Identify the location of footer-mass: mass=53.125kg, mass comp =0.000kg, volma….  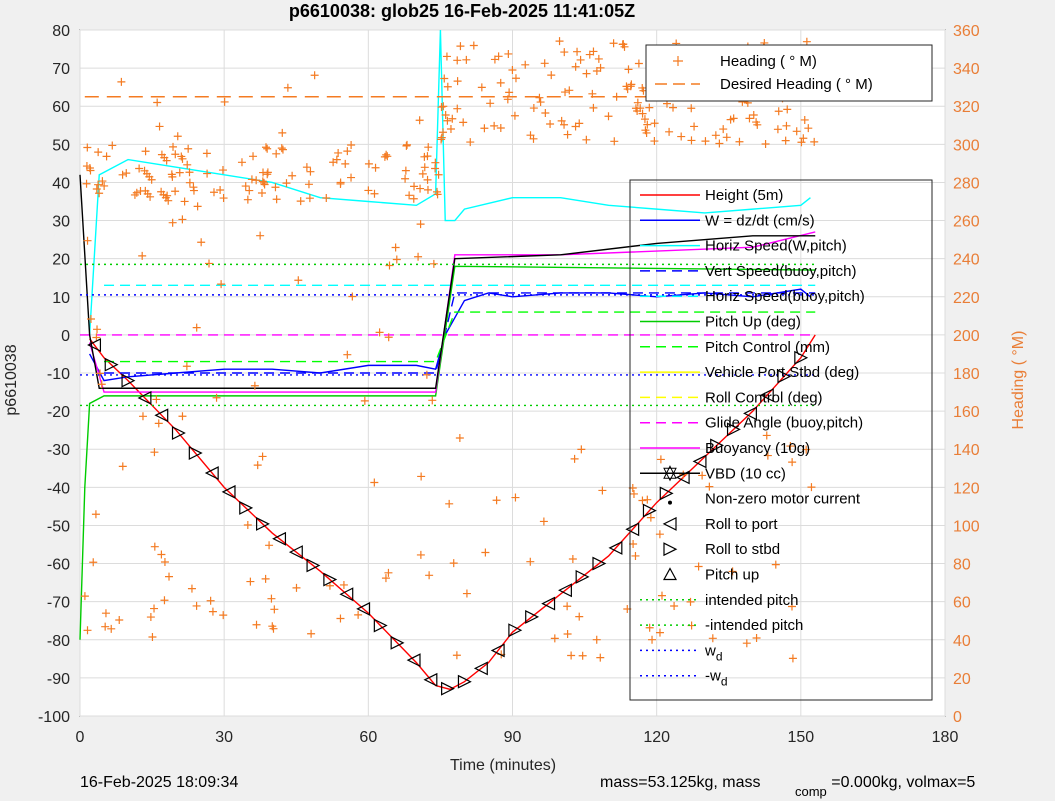
(787, 787).